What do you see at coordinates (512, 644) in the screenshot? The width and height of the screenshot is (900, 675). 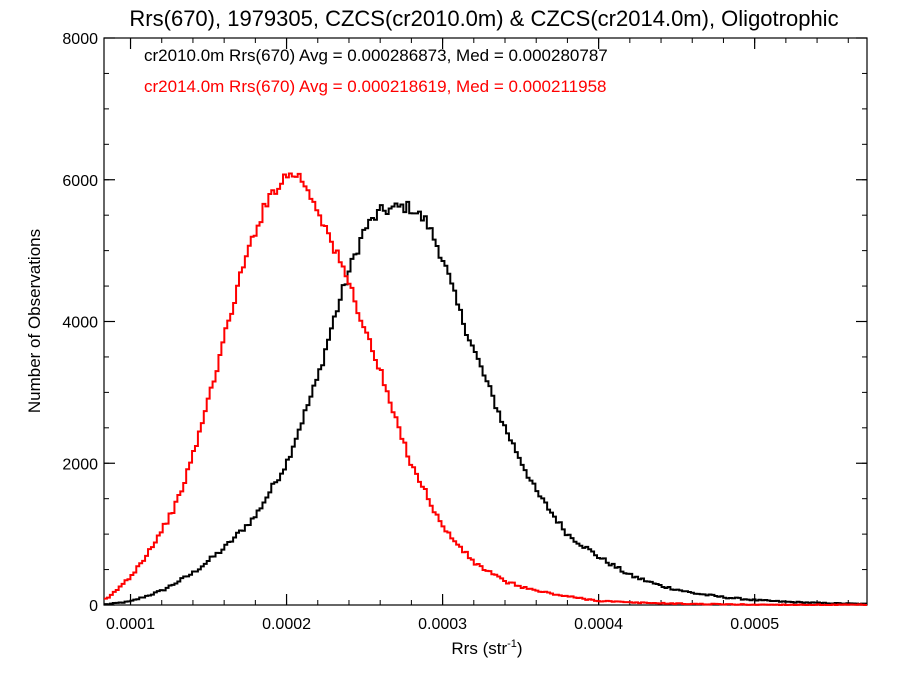 I see `x-axis-label-superscript: -1` at bounding box center [512, 644].